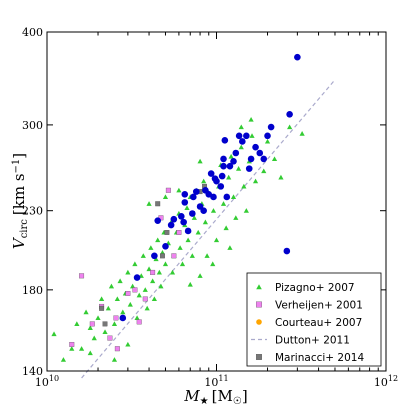 This screenshot has height=407, width=407. What do you see at coordinates (315, 288) in the screenshot?
I see `legend-label-pizagno-2007: Pizagno+ 2007` at bounding box center [315, 288].